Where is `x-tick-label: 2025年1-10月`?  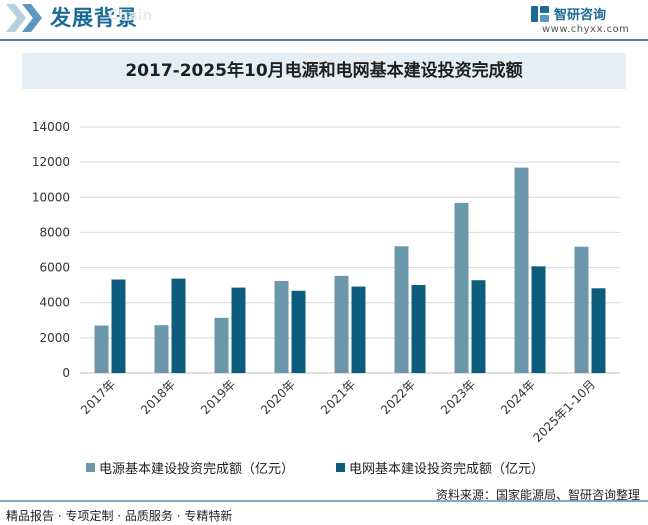 x-tick-label: 2025年1-10月 is located at coordinates (564, 411).